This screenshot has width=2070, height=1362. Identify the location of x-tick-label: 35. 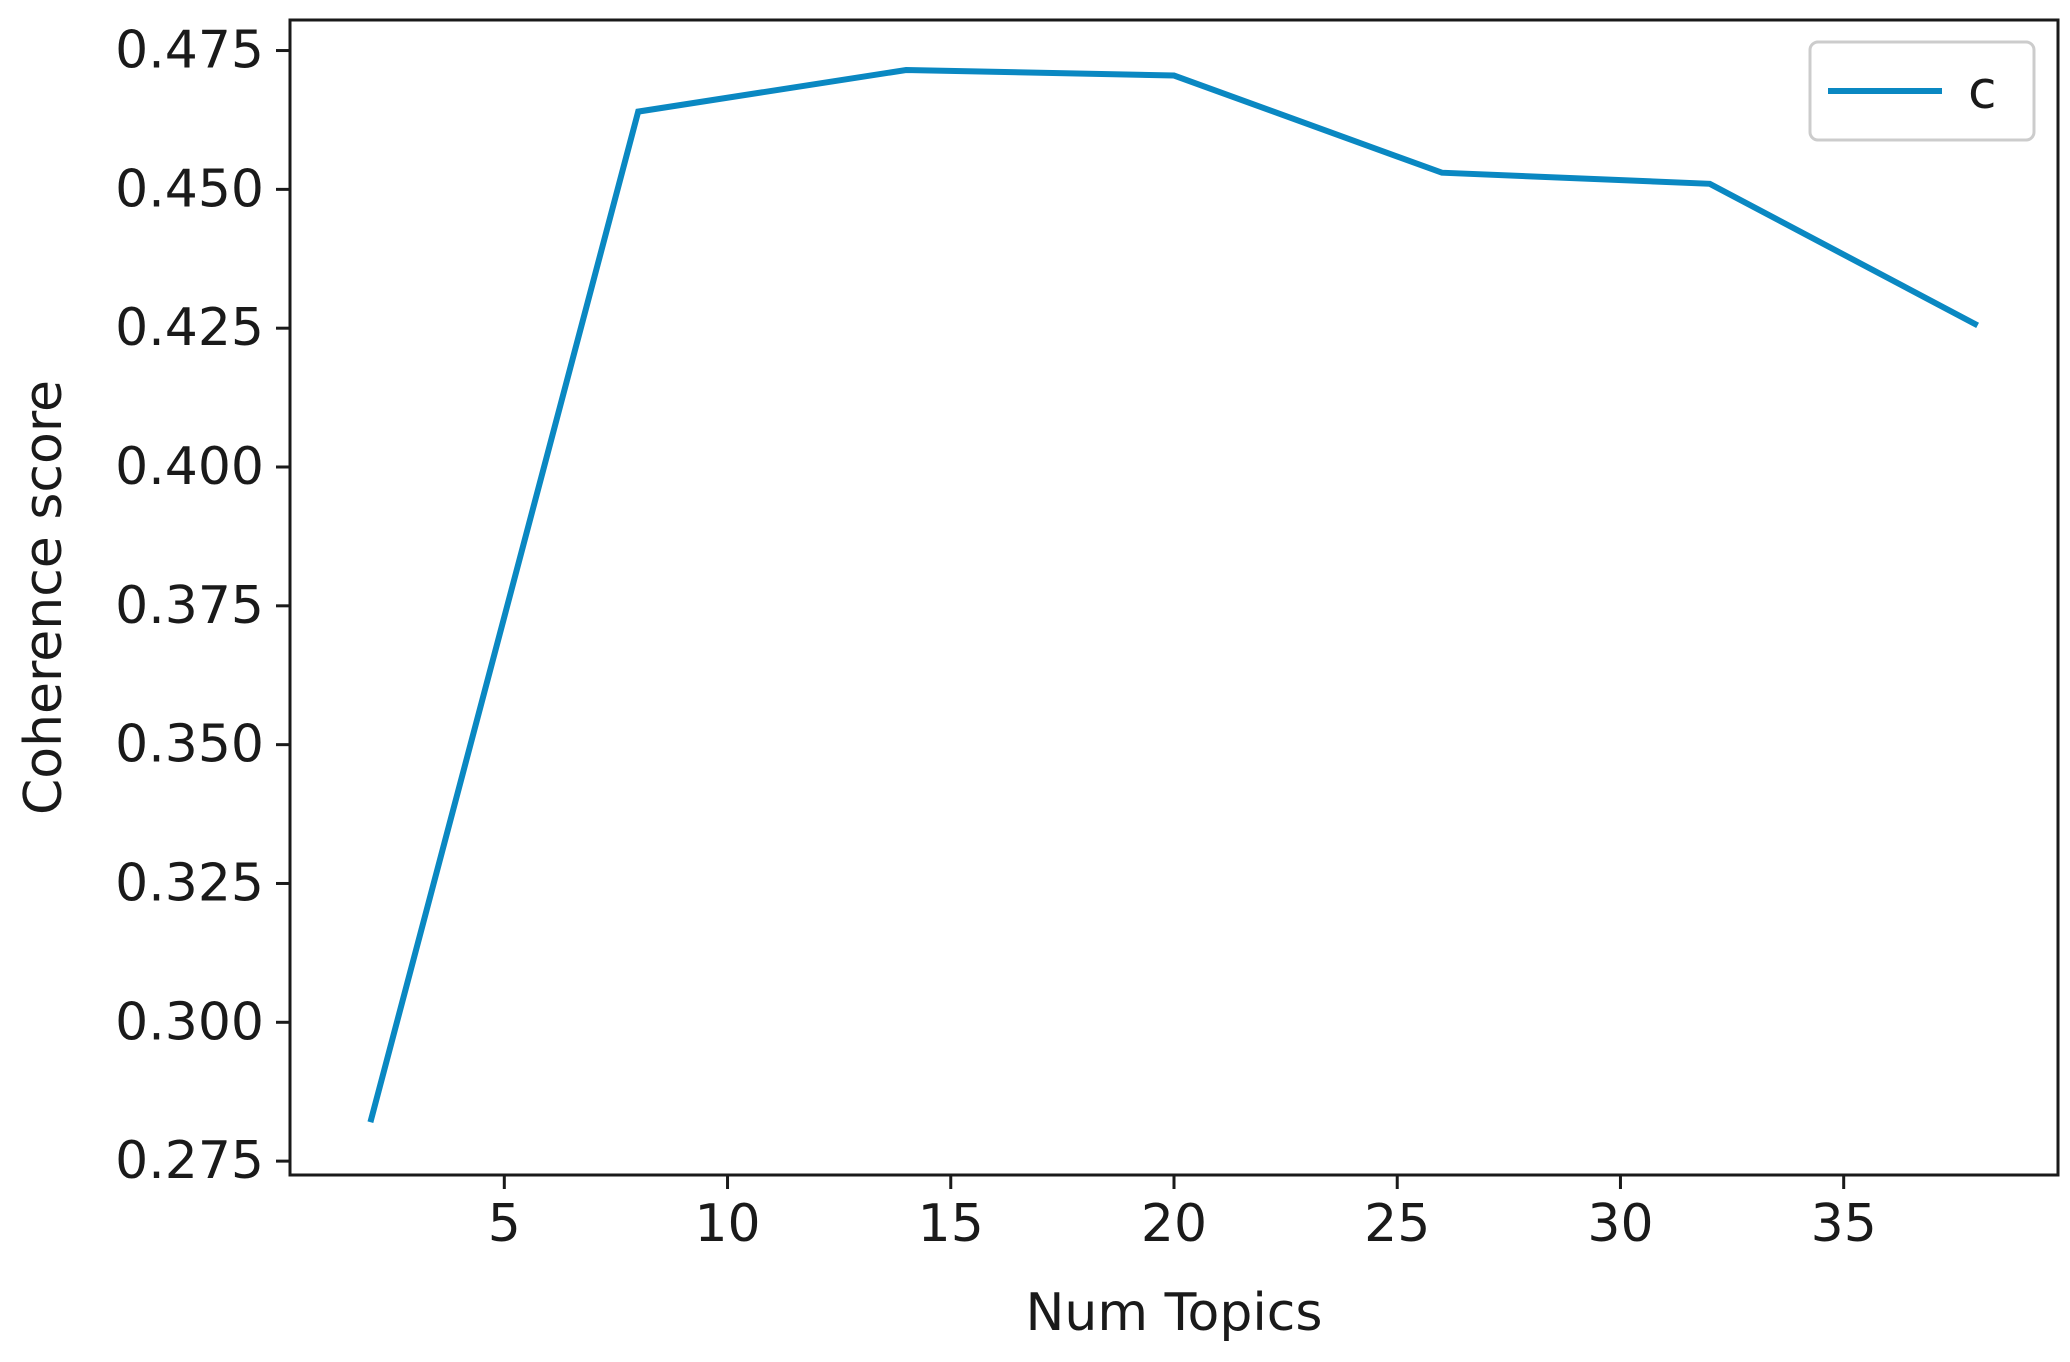
(1844, 1224).